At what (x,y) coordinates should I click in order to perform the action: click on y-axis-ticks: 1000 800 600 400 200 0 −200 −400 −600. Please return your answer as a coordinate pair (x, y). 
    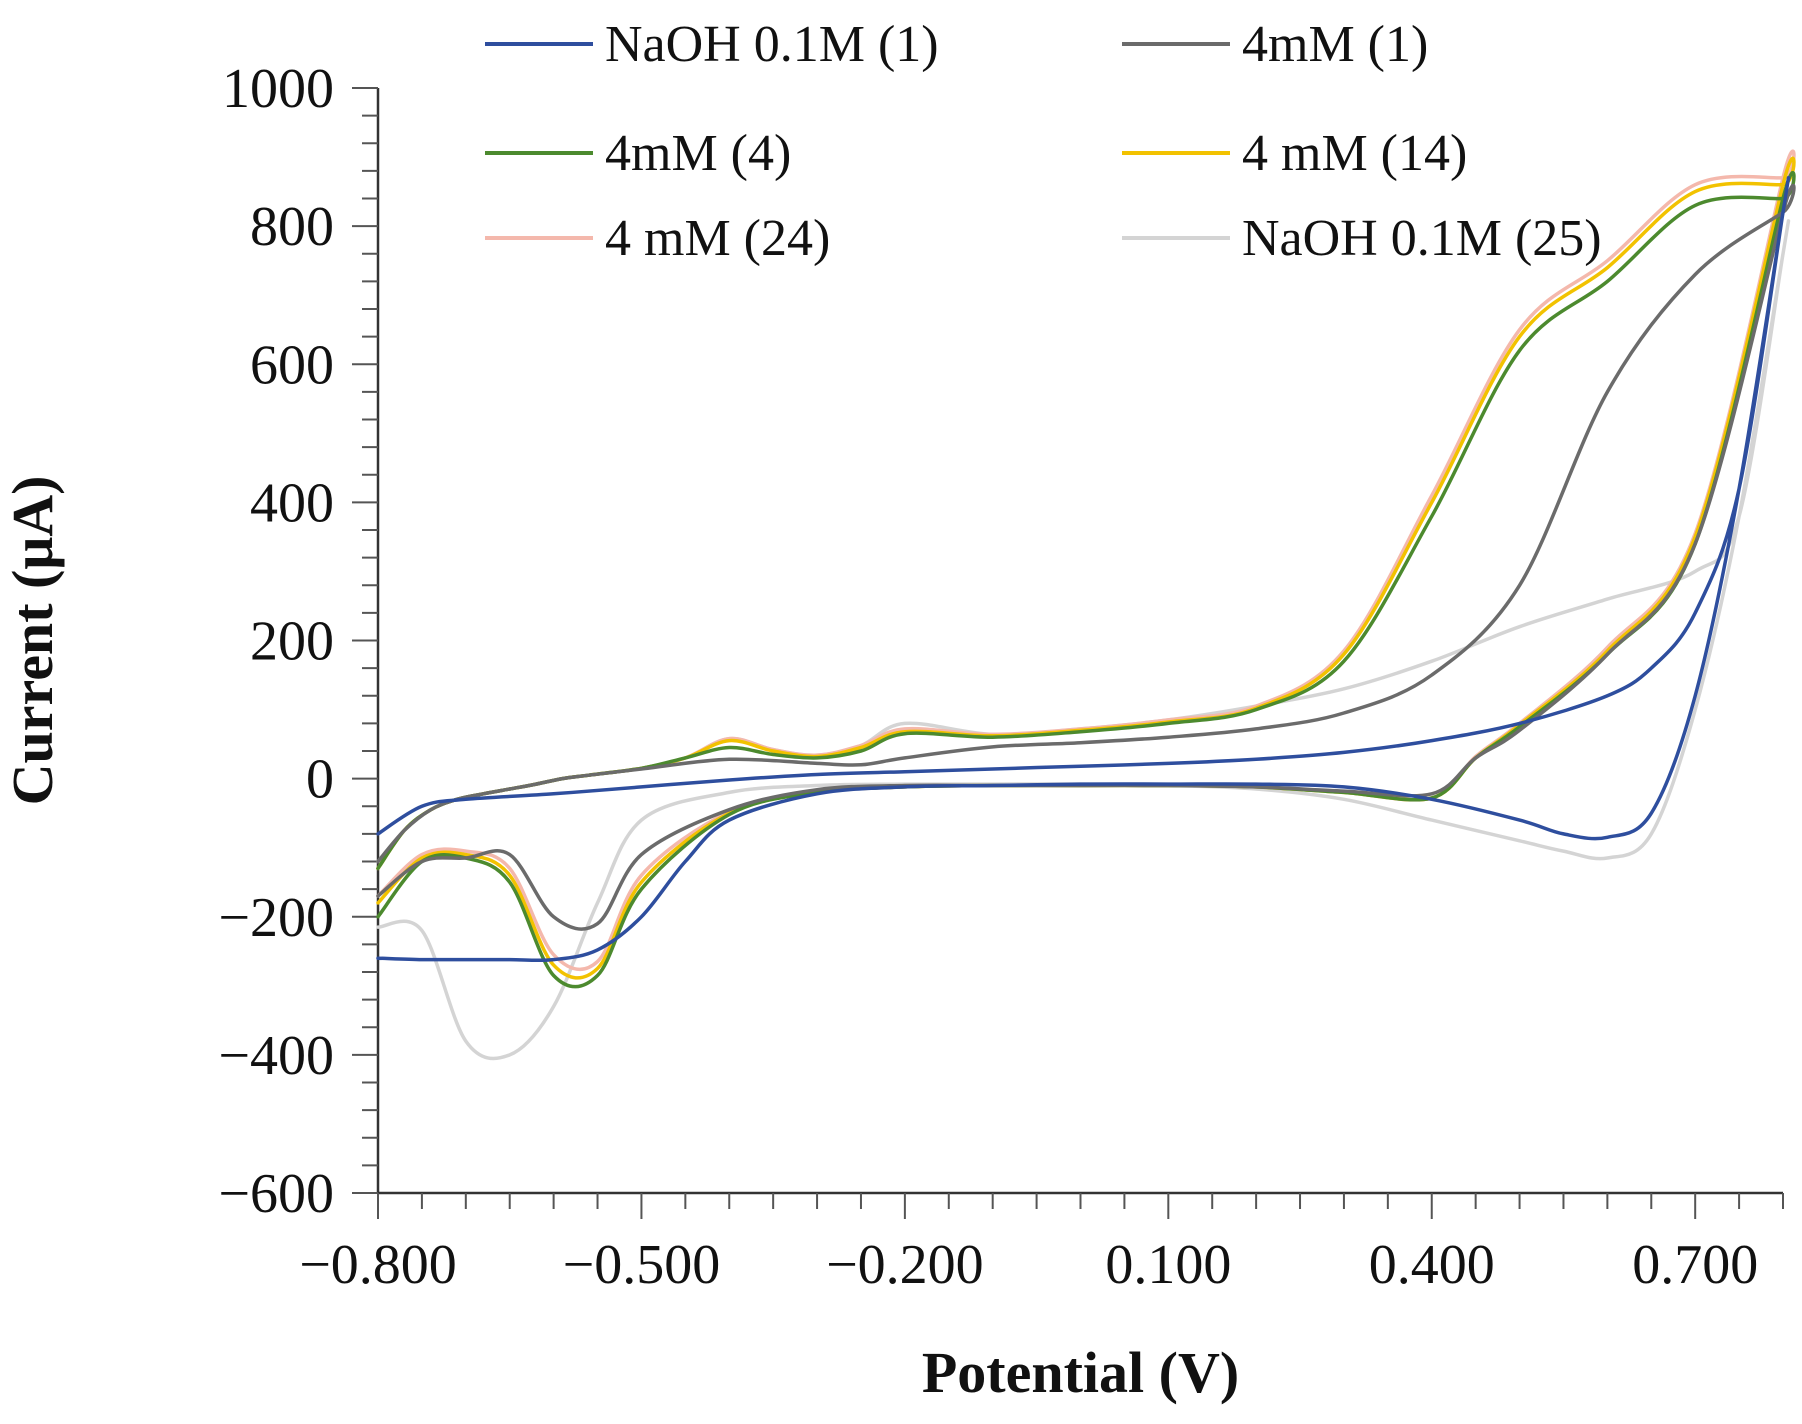
    Looking at the image, I should click on (298, 641).